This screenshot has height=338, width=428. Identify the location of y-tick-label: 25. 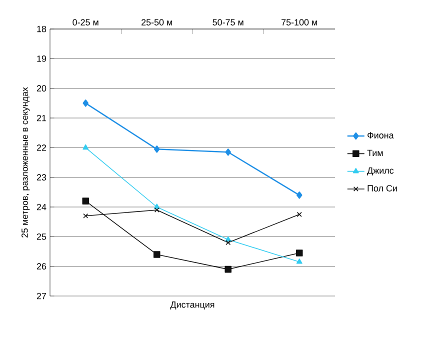
(41, 236).